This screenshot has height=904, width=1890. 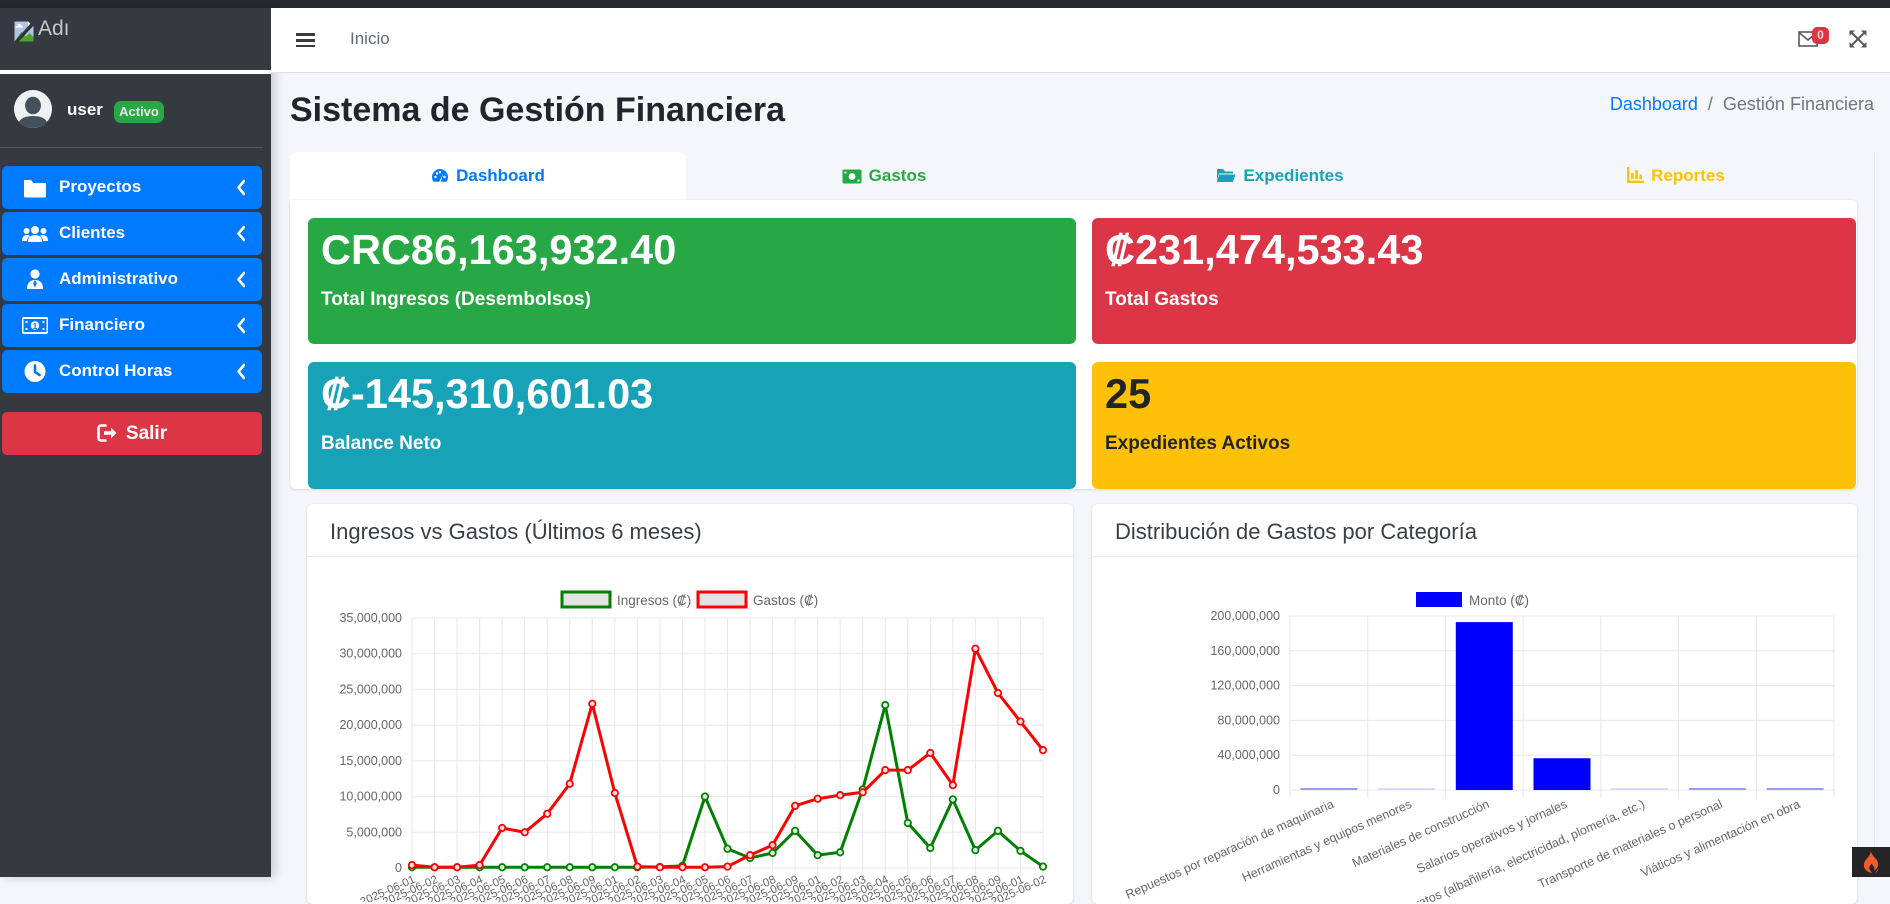 What do you see at coordinates (370, 654) in the screenshot?
I see `svg-text: 30,000,000` at bounding box center [370, 654].